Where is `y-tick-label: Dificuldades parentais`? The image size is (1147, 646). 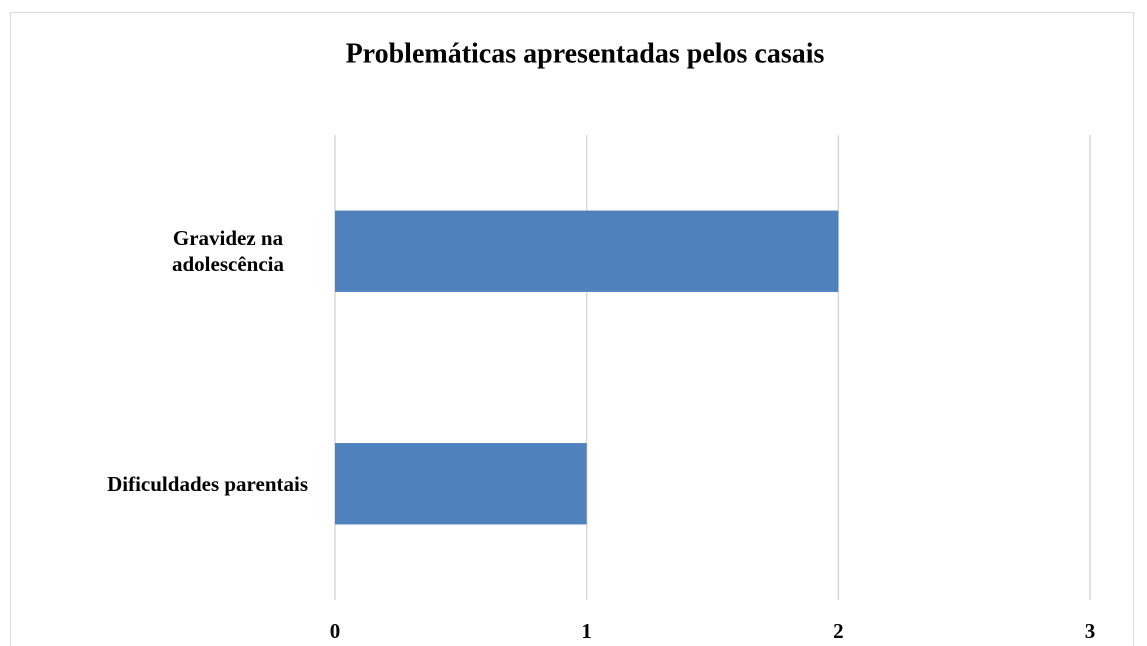 y-tick-label: Dificuldades parentais is located at coordinates (207, 483).